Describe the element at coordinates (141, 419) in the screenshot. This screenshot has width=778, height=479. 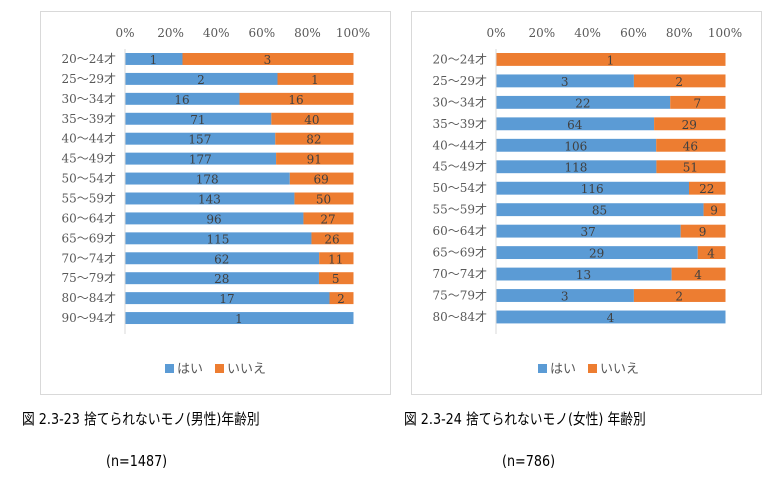
I see `caption-male: 図 2.3-23 捨てられないモノ(男性)年齢別` at that location.